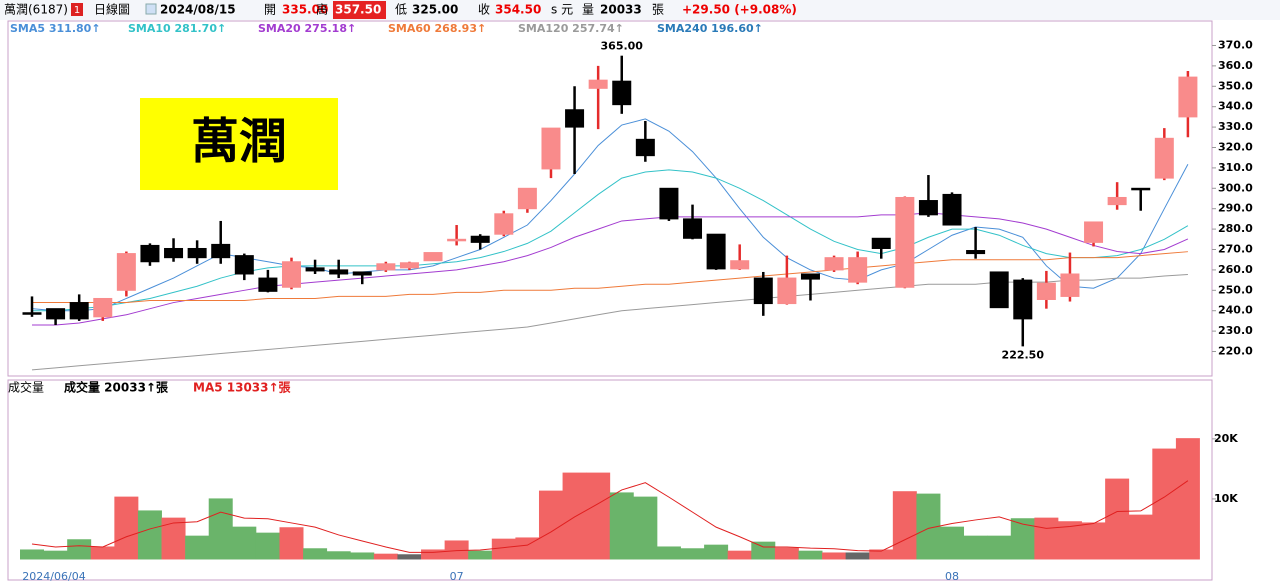  Describe the element at coordinates (1235, 44) in the screenshot. I see `y-tick-label: 370.0` at that location.